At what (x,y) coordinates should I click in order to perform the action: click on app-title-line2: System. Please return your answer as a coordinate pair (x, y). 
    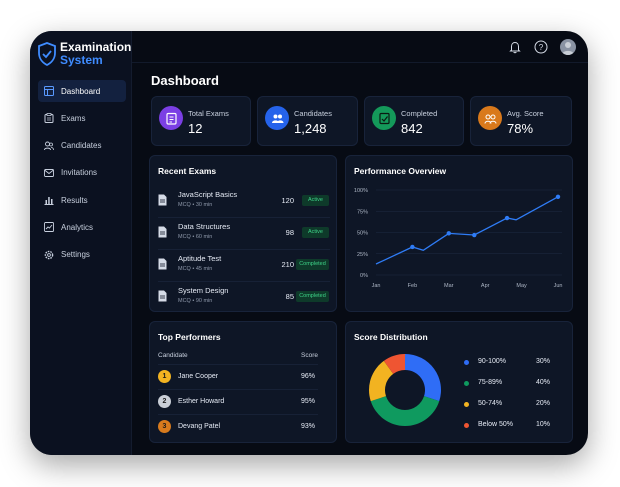
    Looking at the image, I should click on (81, 60).